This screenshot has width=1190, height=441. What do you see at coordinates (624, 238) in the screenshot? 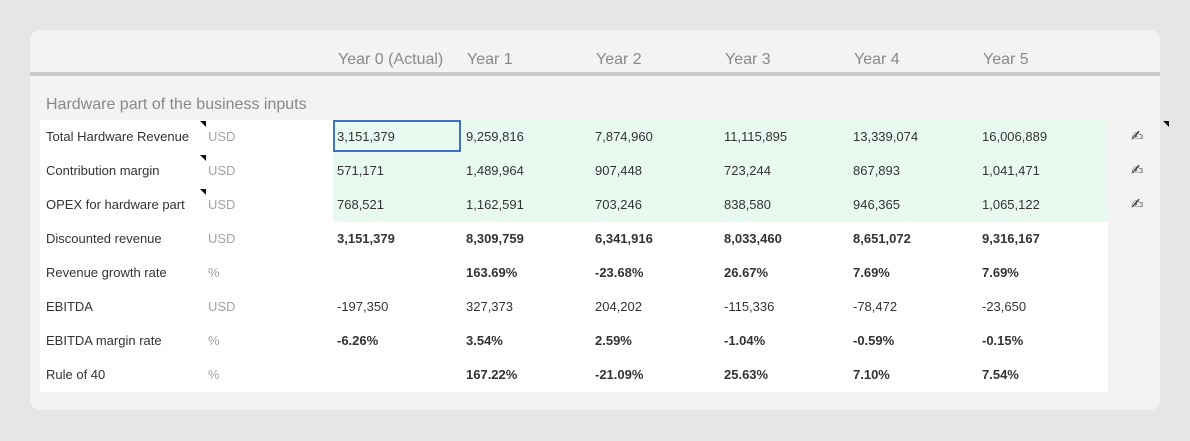
I see `value-cell-year-2: 6,341,916` at bounding box center [624, 238].